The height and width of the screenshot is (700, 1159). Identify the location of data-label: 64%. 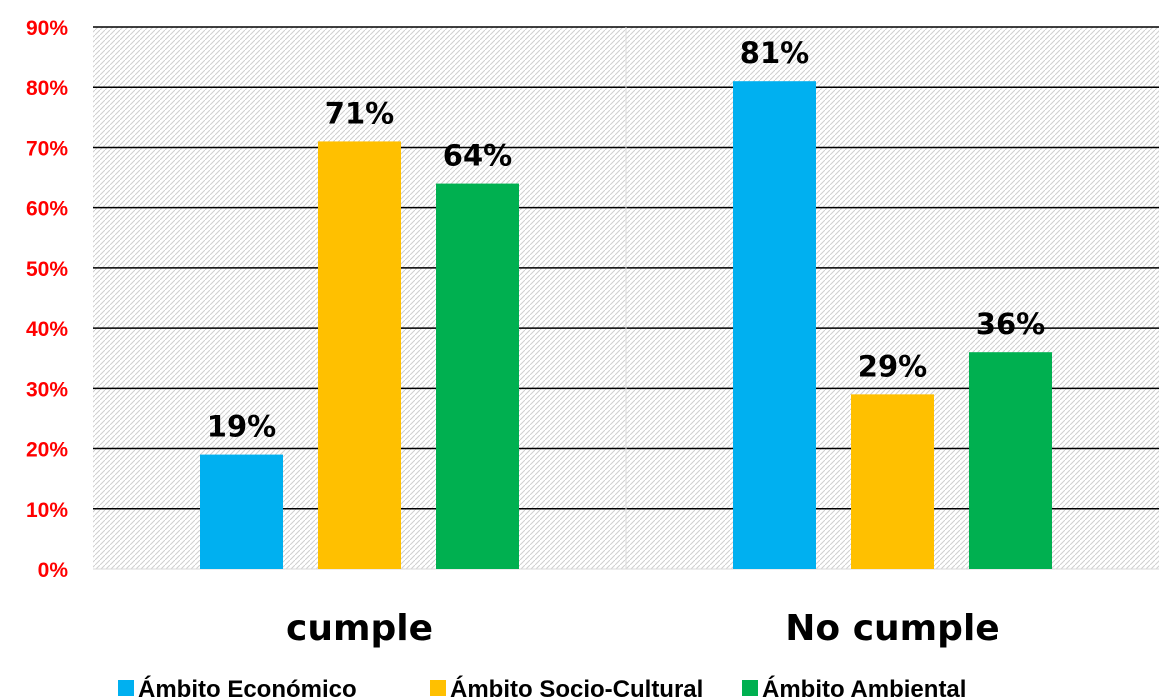
(477, 156).